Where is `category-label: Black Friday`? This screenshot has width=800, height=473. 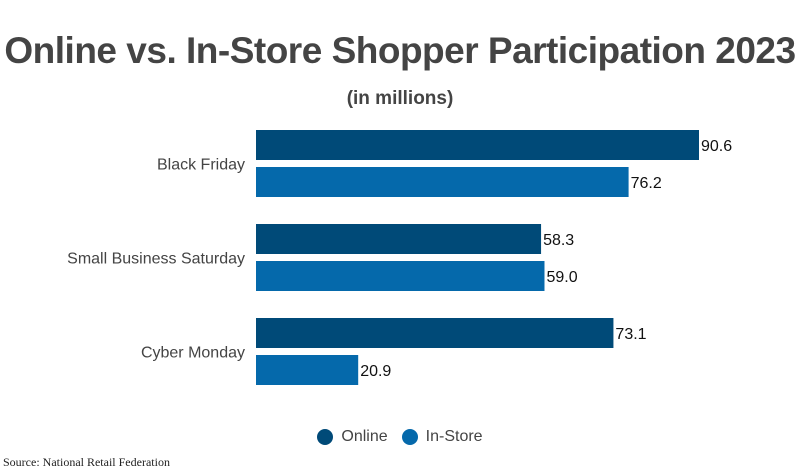 category-label: Black Friday is located at coordinates (201, 165).